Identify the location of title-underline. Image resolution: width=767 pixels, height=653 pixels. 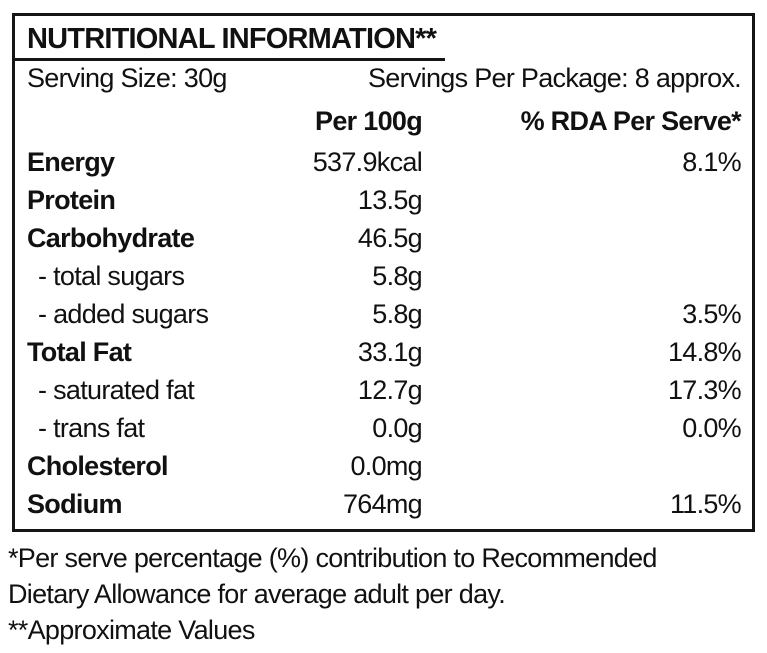
(230, 59).